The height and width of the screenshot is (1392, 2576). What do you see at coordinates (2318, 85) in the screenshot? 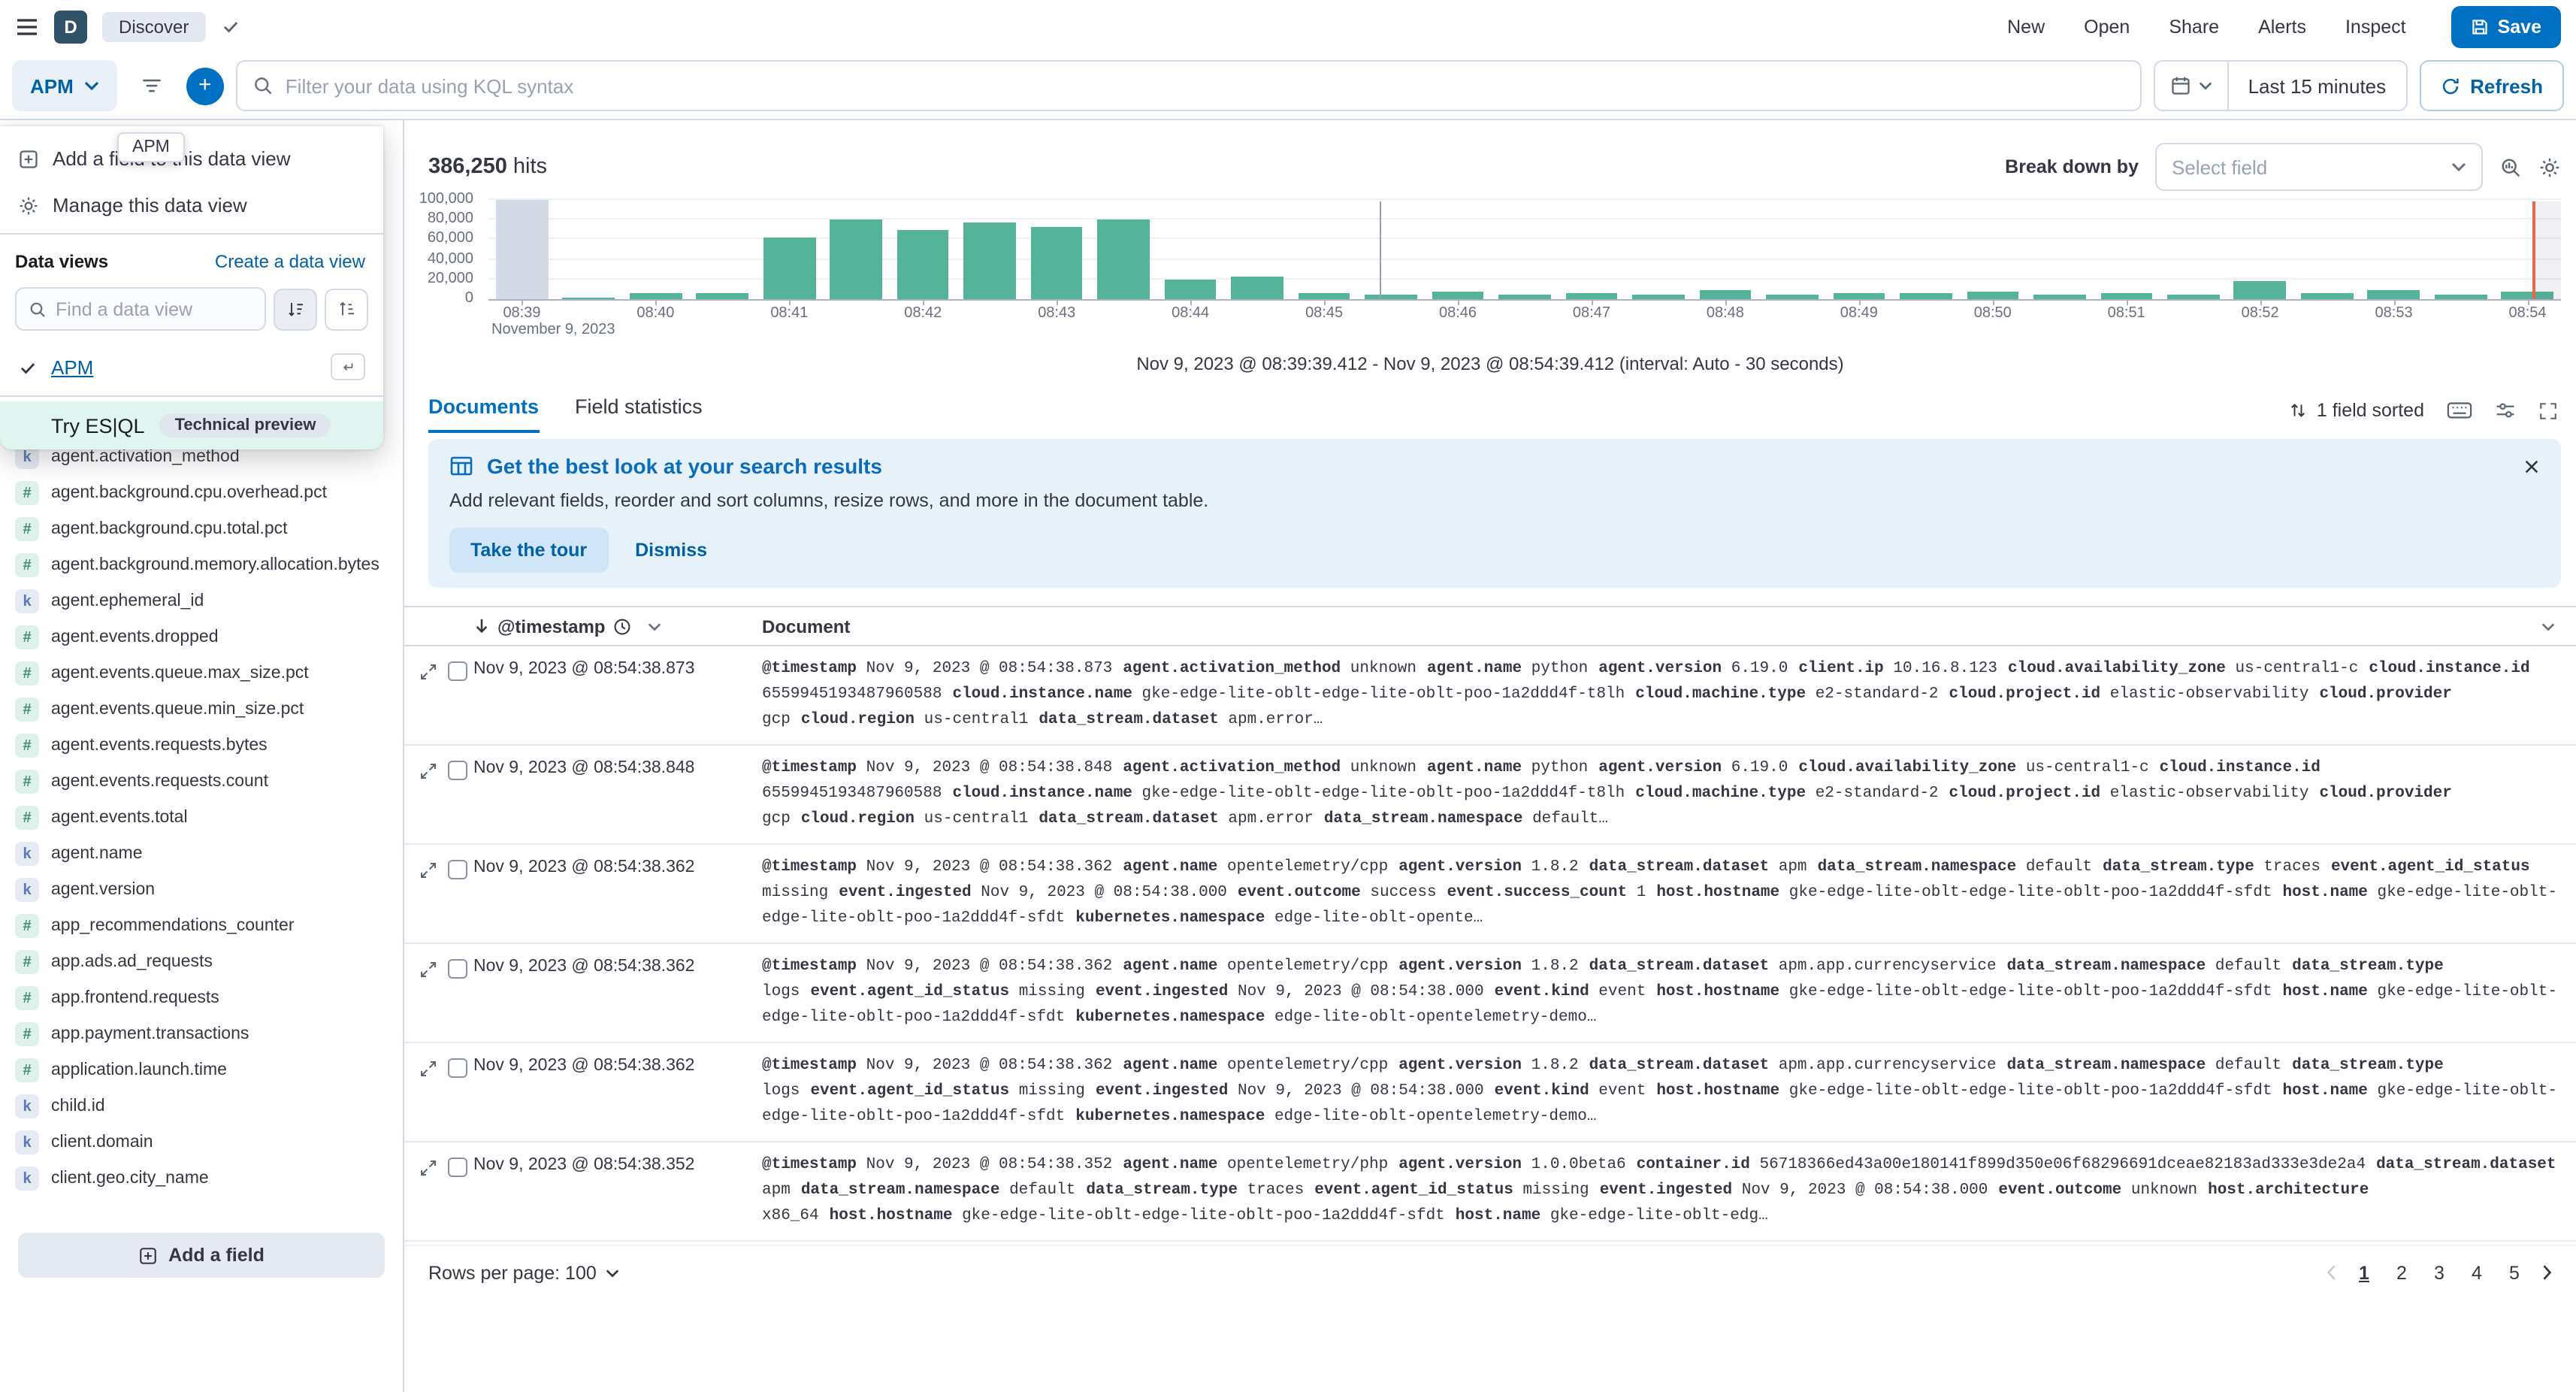
I see `time-range-button: Last 15 minutes` at bounding box center [2318, 85].